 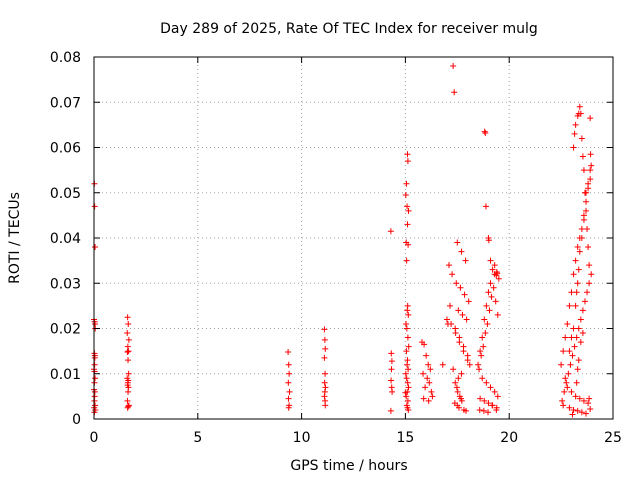 What do you see at coordinates (65, 58) in the screenshot?
I see `y-tick-label: 0.08` at bounding box center [65, 58].